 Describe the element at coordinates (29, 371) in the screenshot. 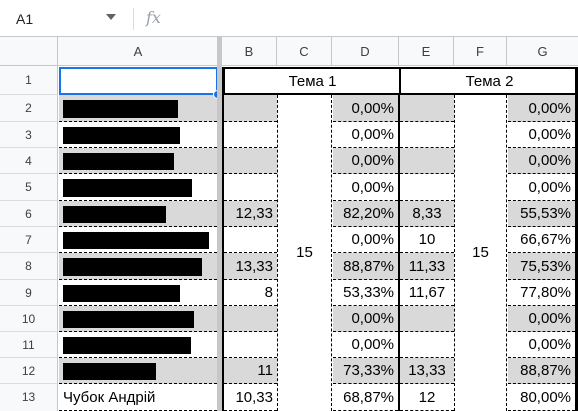

I see `row-header-12: 12` at that location.